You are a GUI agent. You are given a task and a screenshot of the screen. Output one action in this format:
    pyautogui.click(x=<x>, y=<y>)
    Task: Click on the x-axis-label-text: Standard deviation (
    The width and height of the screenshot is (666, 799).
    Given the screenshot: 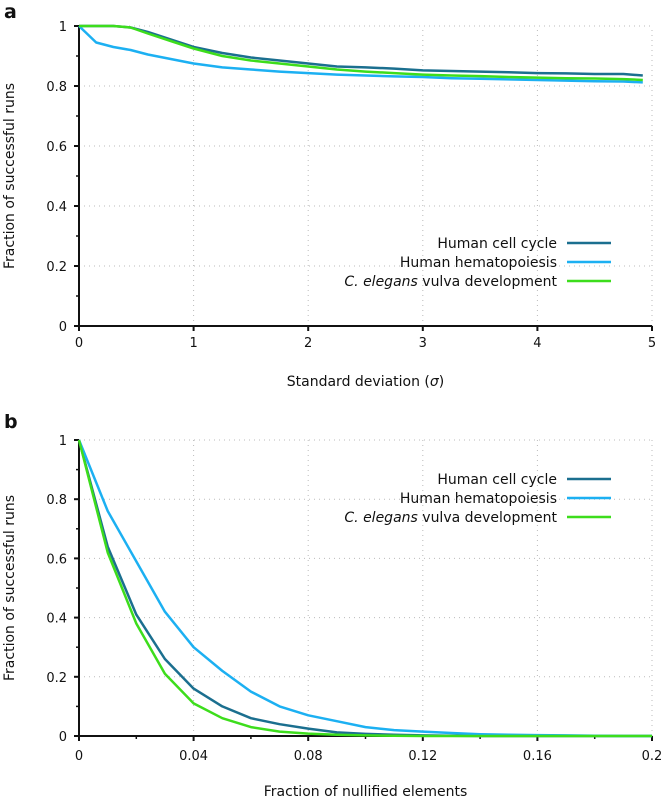 What is the action you would take?
    pyautogui.click(x=358, y=382)
    